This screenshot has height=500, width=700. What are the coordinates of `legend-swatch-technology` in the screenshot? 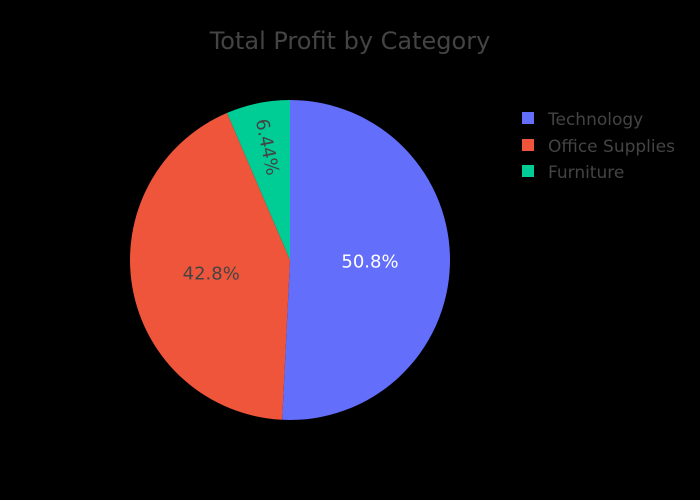 It's located at (528, 118).